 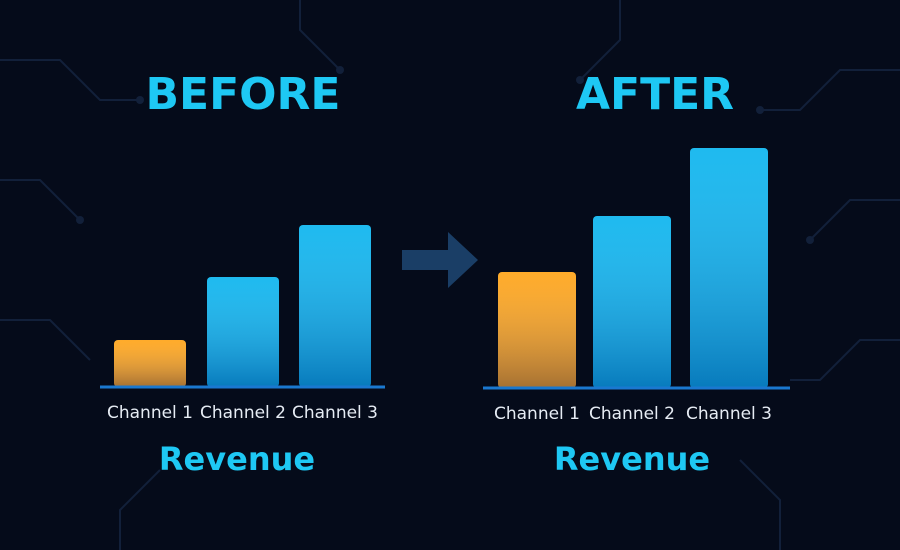 What do you see at coordinates (243, 94) in the screenshot?
I see `chart-title: BEFORE` at bounding box center [243, 94].